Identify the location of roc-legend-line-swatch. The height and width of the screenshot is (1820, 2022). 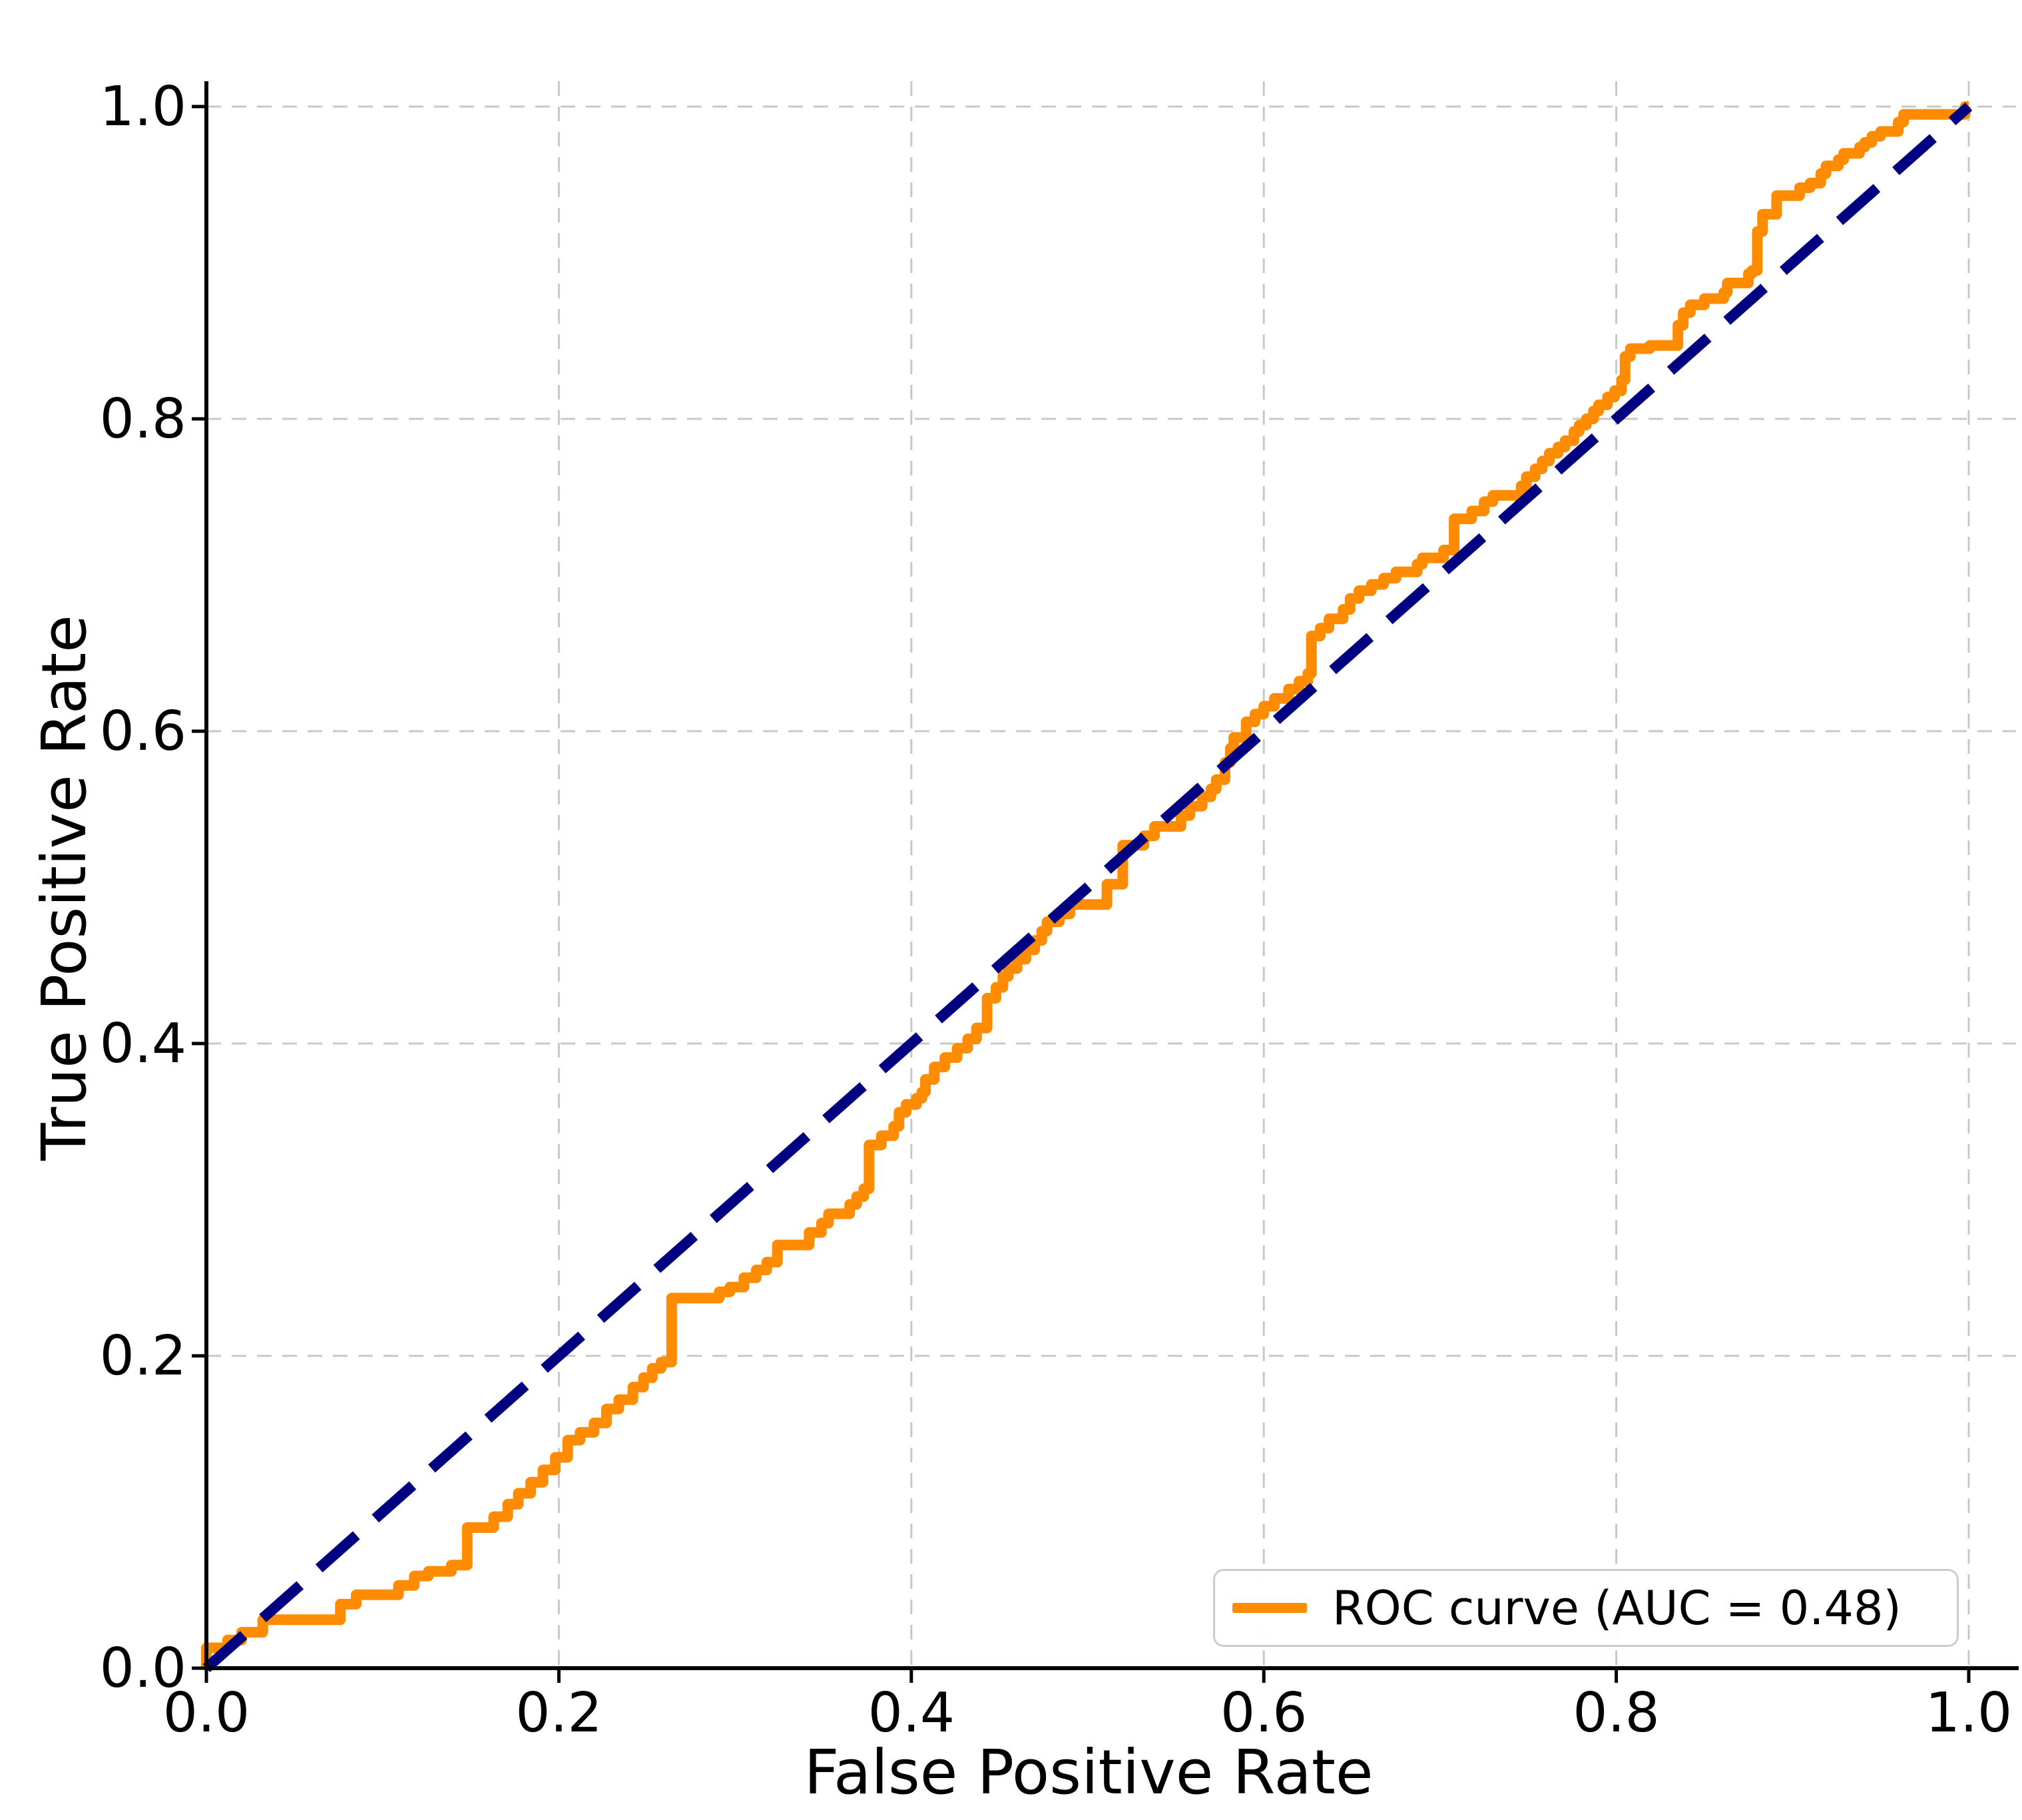
(1269, 1608).